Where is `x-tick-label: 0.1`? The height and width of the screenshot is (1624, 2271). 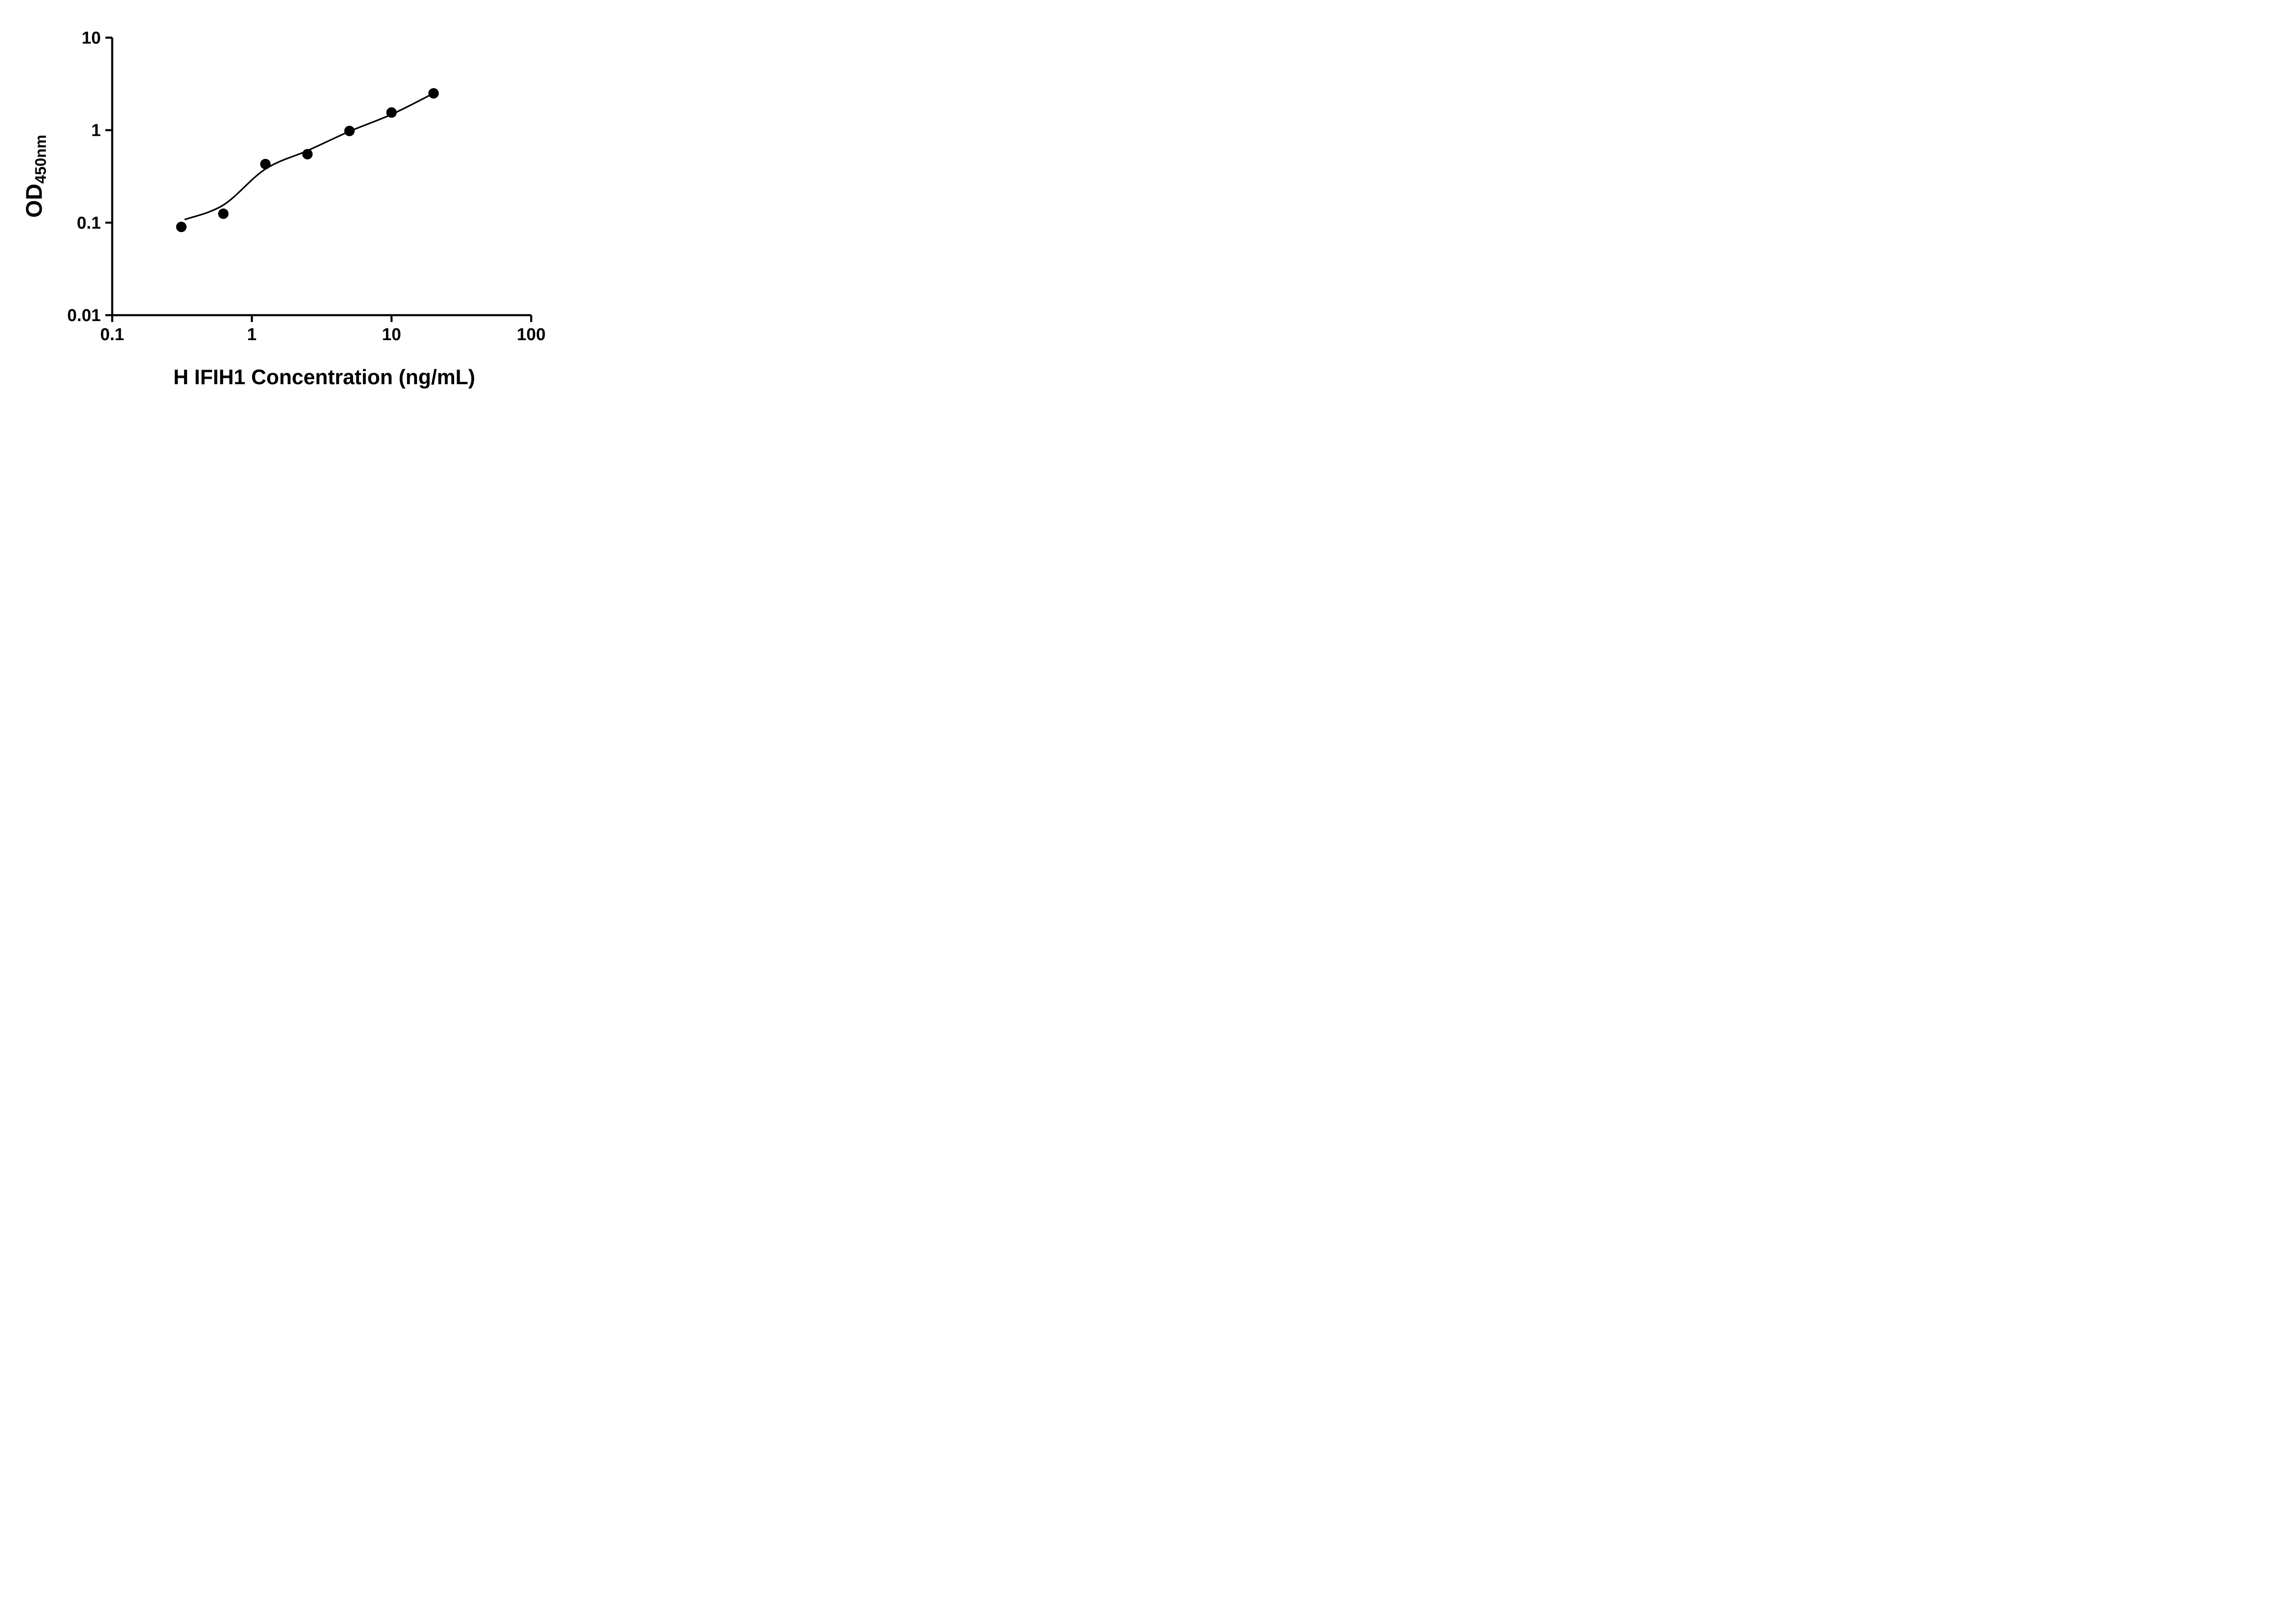
x-tick-label: 0.1 is located at coordinates (112, 334).